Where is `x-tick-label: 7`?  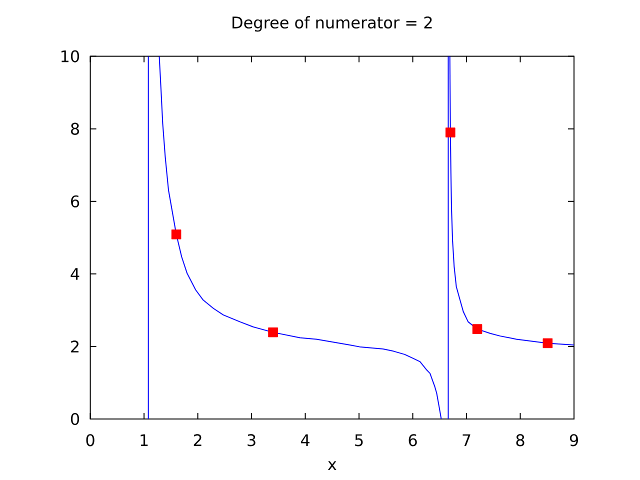
x-tick-label: 7 is located at coordinates (466, 440).